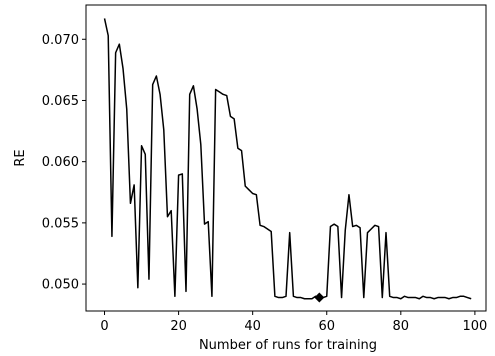 The height and width of the screenshot is (356, 495). What do you see at coordinates (474, 326) in the screenshot?
I see `x-tick-label: 100` at bounding box center [474, 326].